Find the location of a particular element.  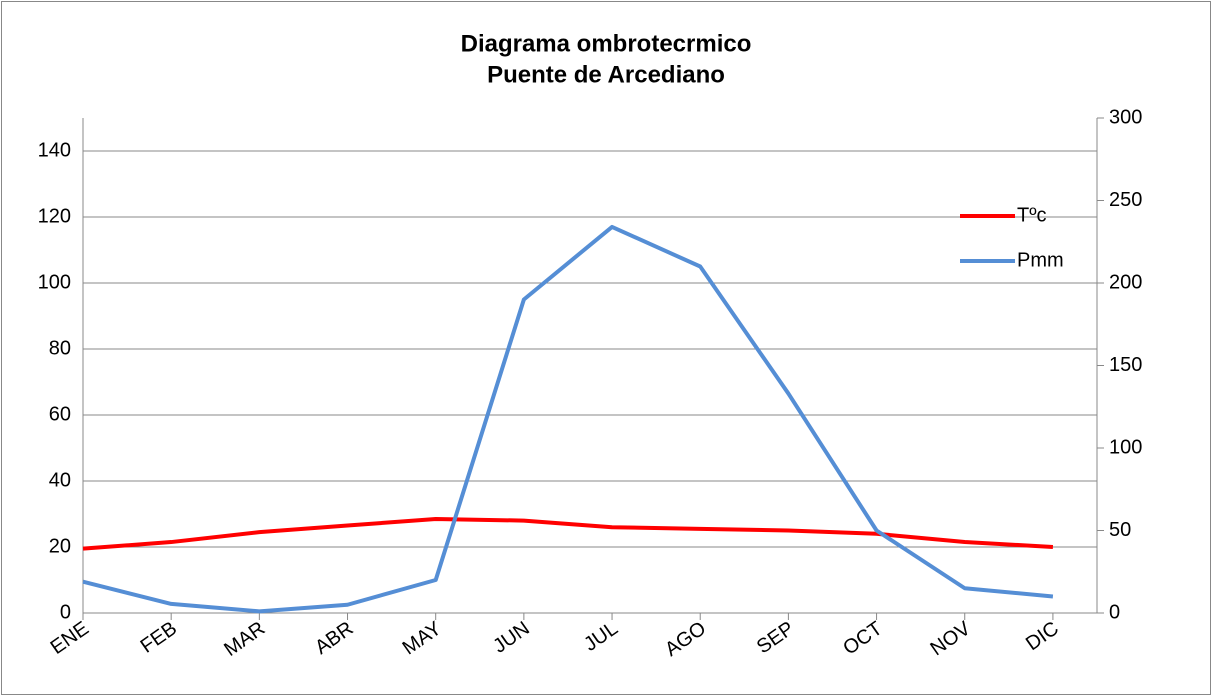

y2-tick-label: 300 is located at coordinates (1125, 117).